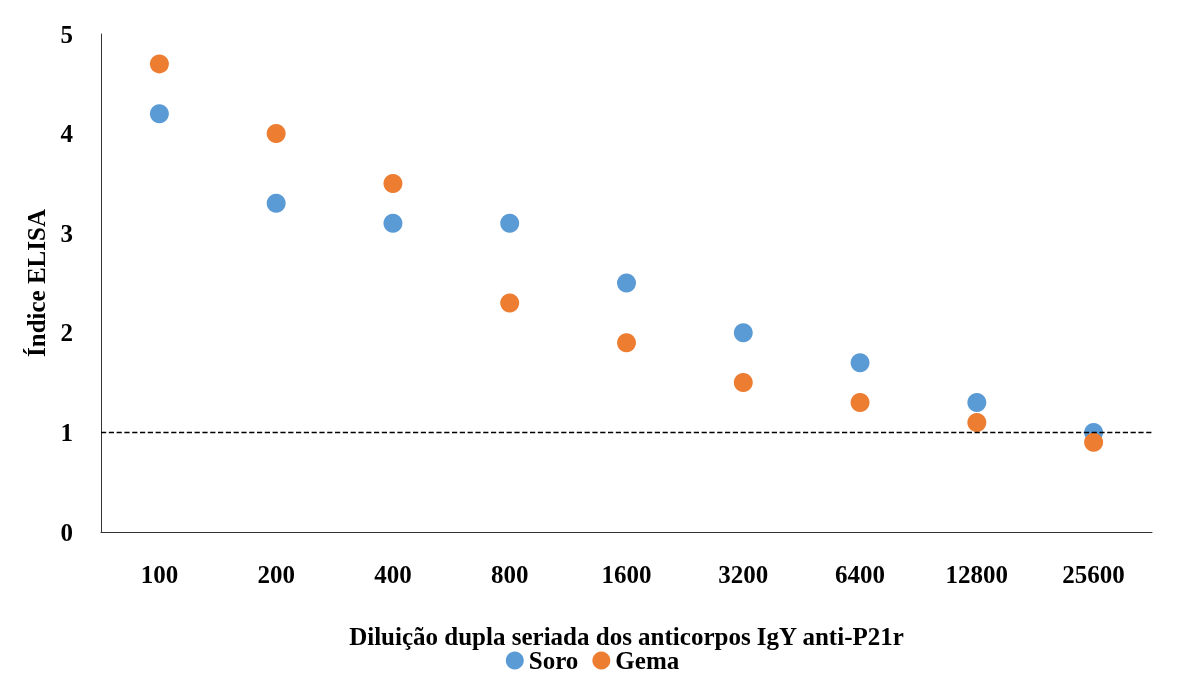 The width and height of the screenshot is (1185, 686). What do you see at coordinates (36, 283) in the screenshot?
I see `y-axis-title: Índice ELISA` at bounding box center [36, 283].